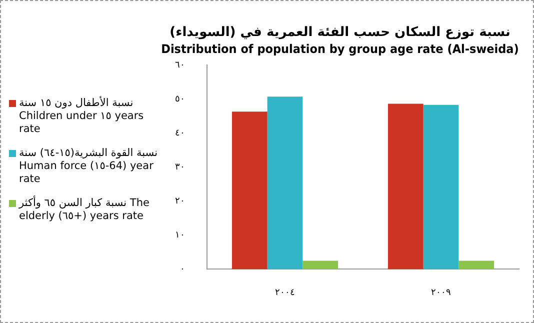 Image resolution: width=534 pixels, height=323 pixels. Describe the element at coordinates (180, 167) in the screenshot. I see `y-tick-label: ٣٠` at that location.